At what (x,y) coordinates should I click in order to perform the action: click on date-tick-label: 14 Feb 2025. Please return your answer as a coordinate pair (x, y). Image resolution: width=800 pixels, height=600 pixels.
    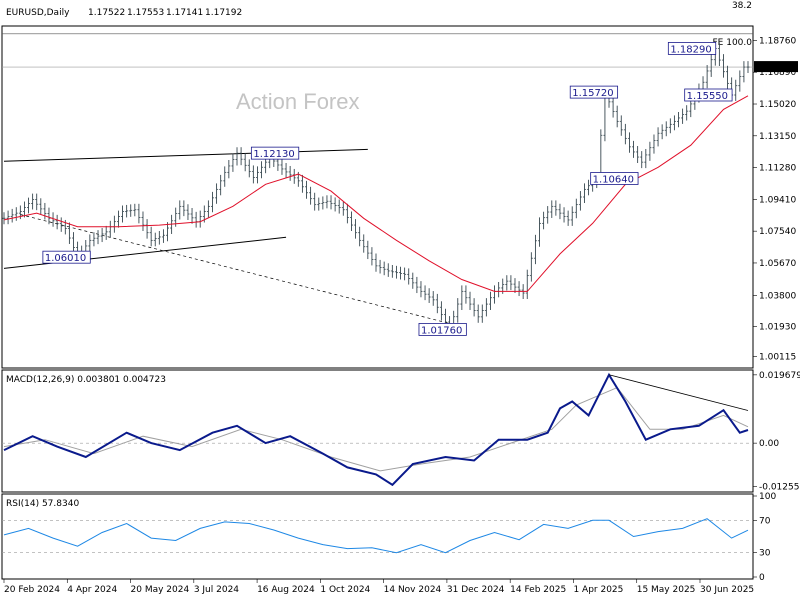
    Looking at the image, I should click on (538, 590).